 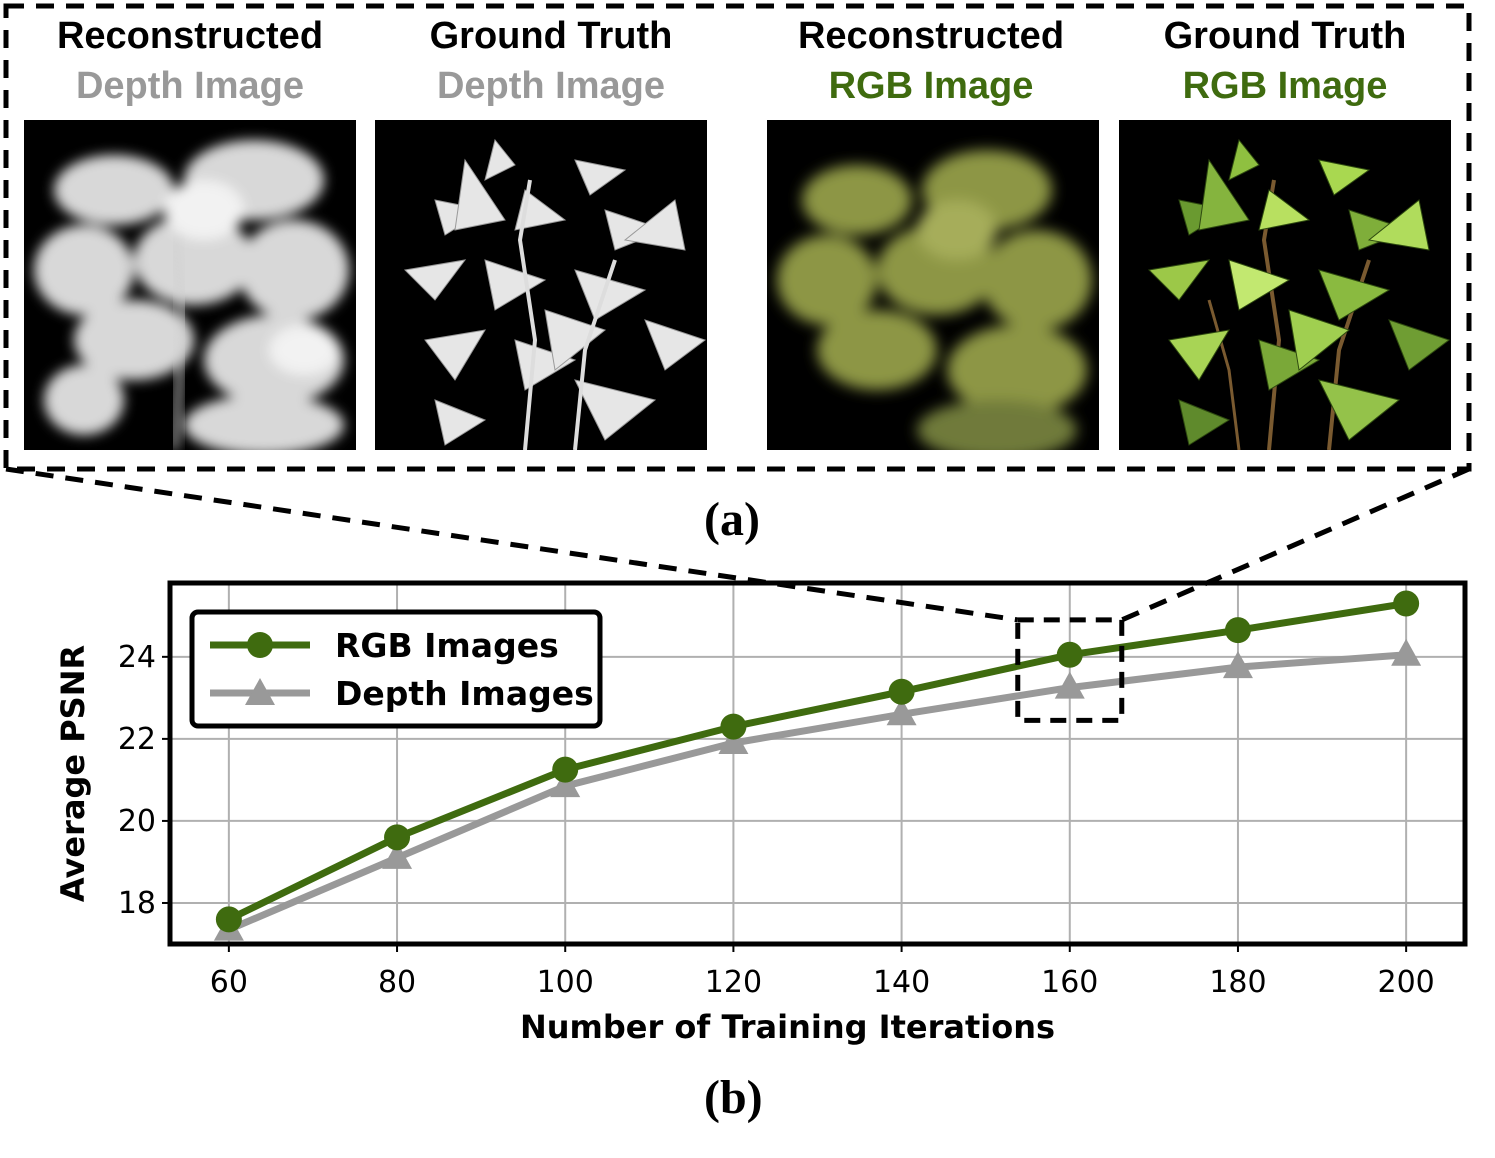 I want to click on y-tick-label: 24, so click(x=137, y=657).